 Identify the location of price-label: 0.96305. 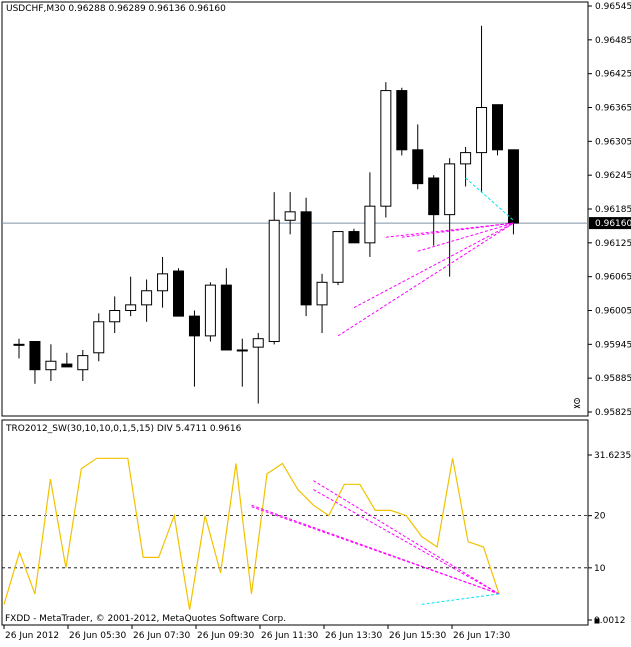
(613, 142).